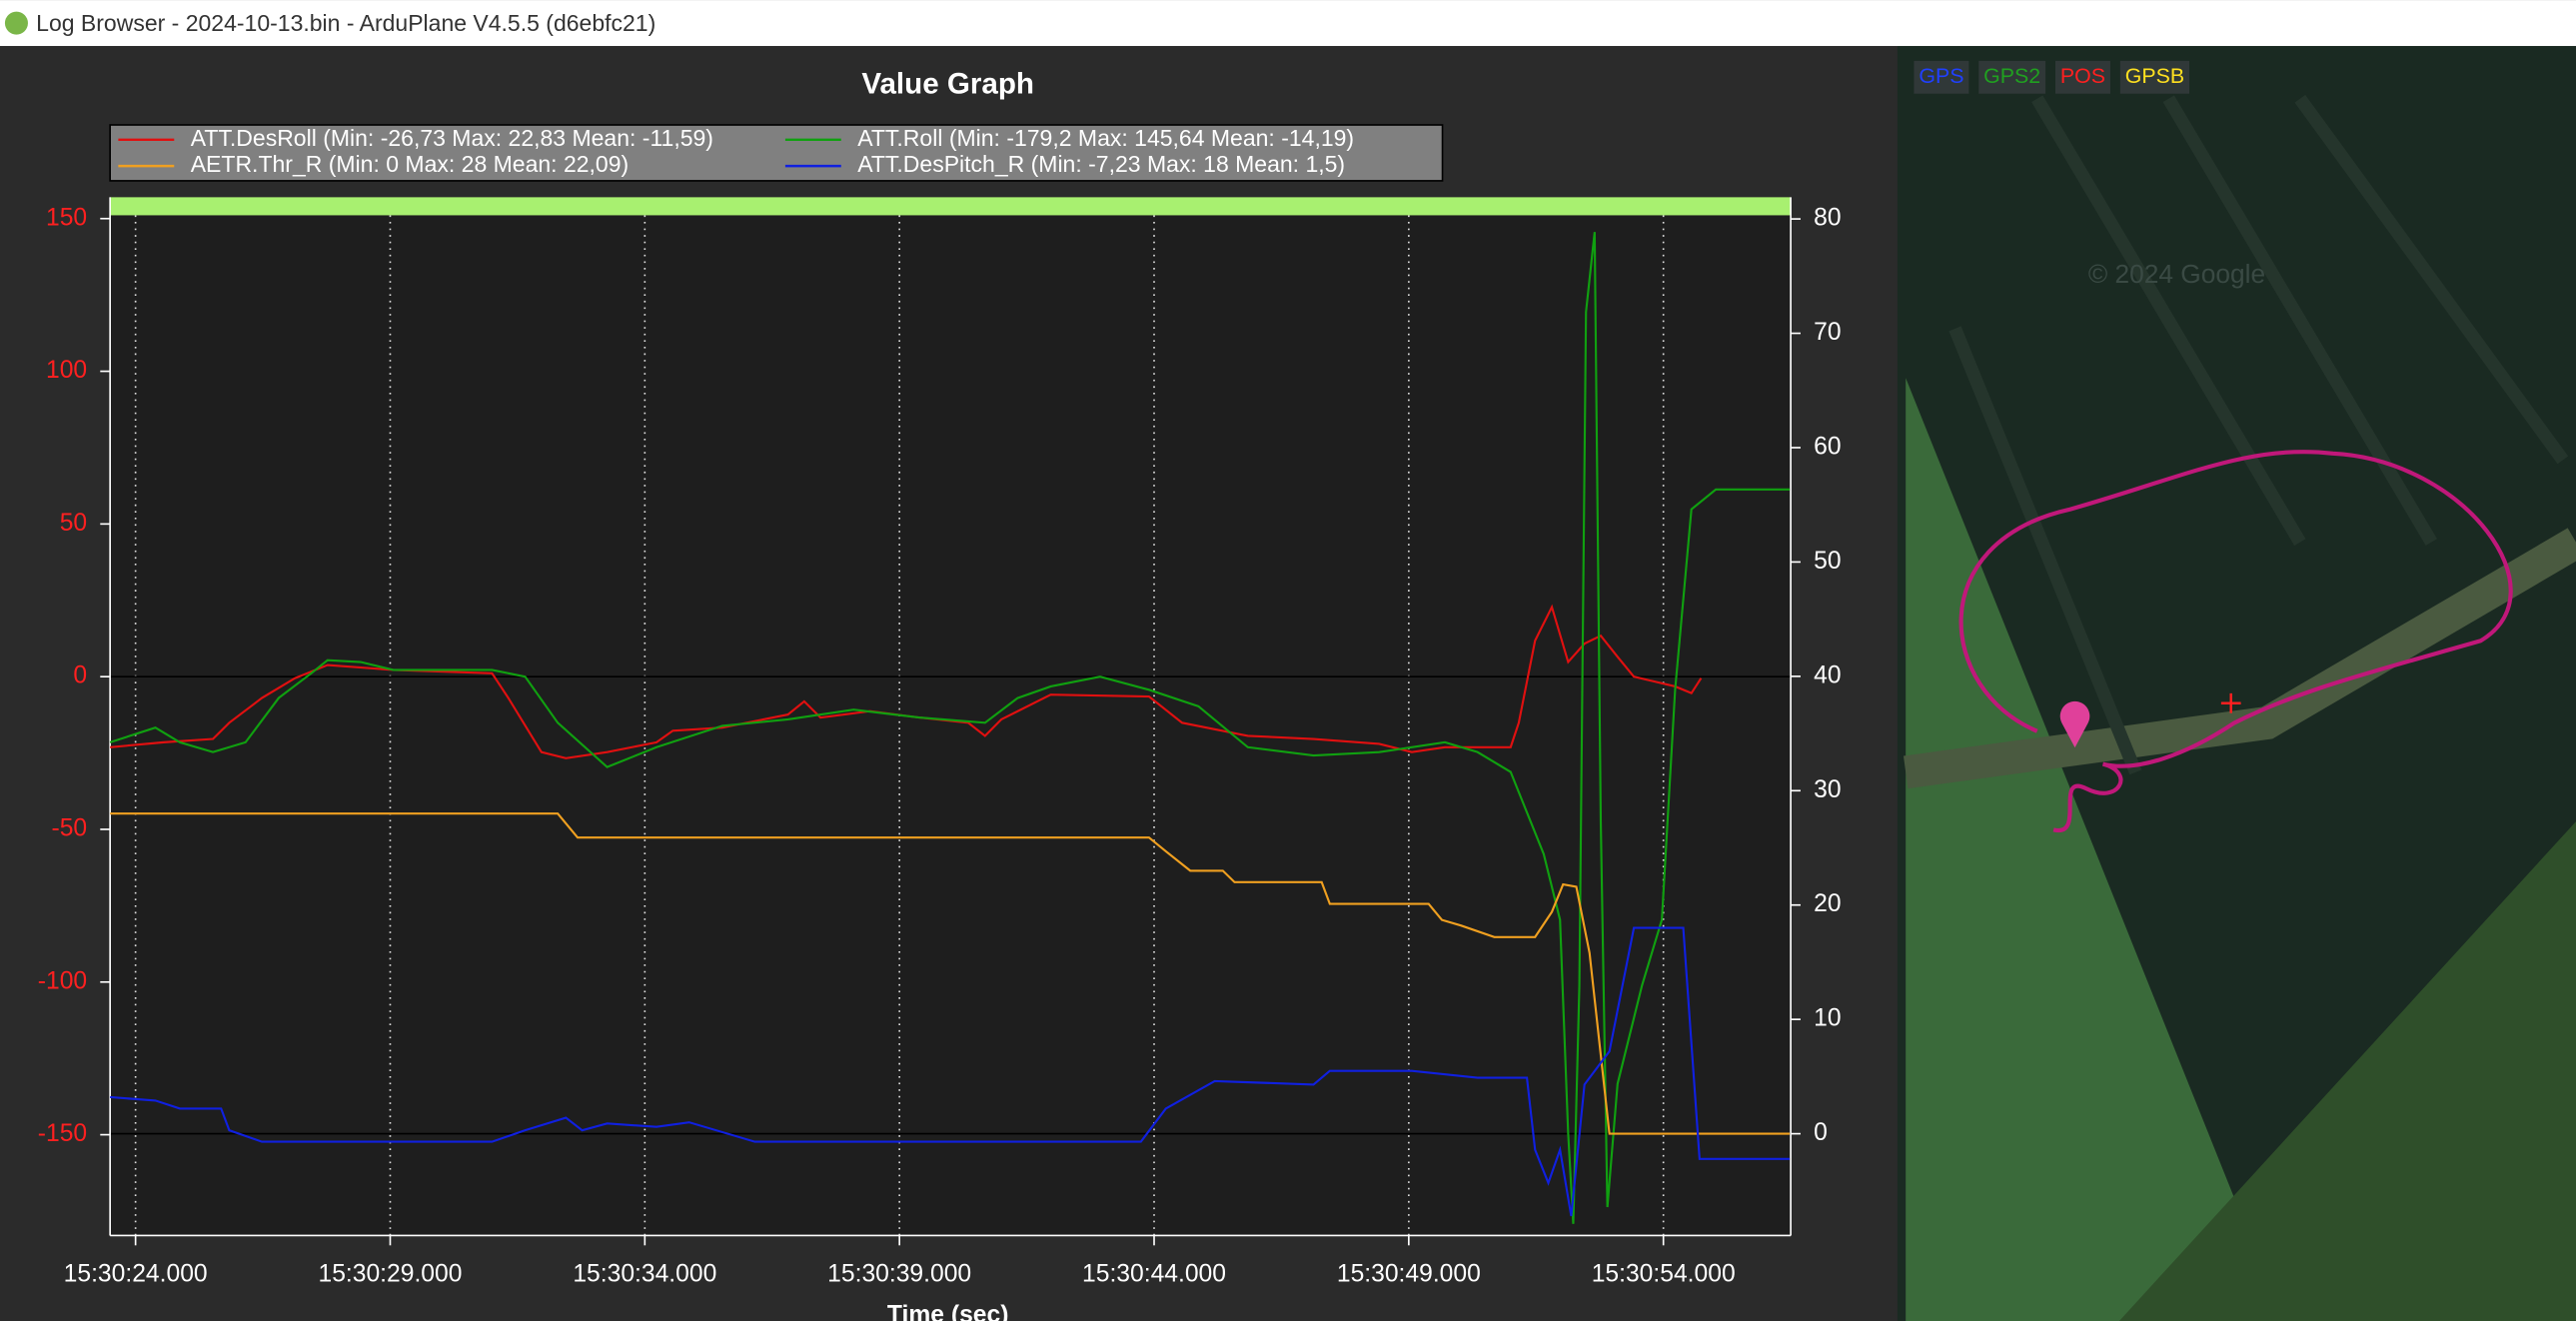 The height and width of the screenshot is (1321, 2576). Describe the element at coordinates (1827, 789) in the screenshot. I see `y2-tick-label: 30` at that location.